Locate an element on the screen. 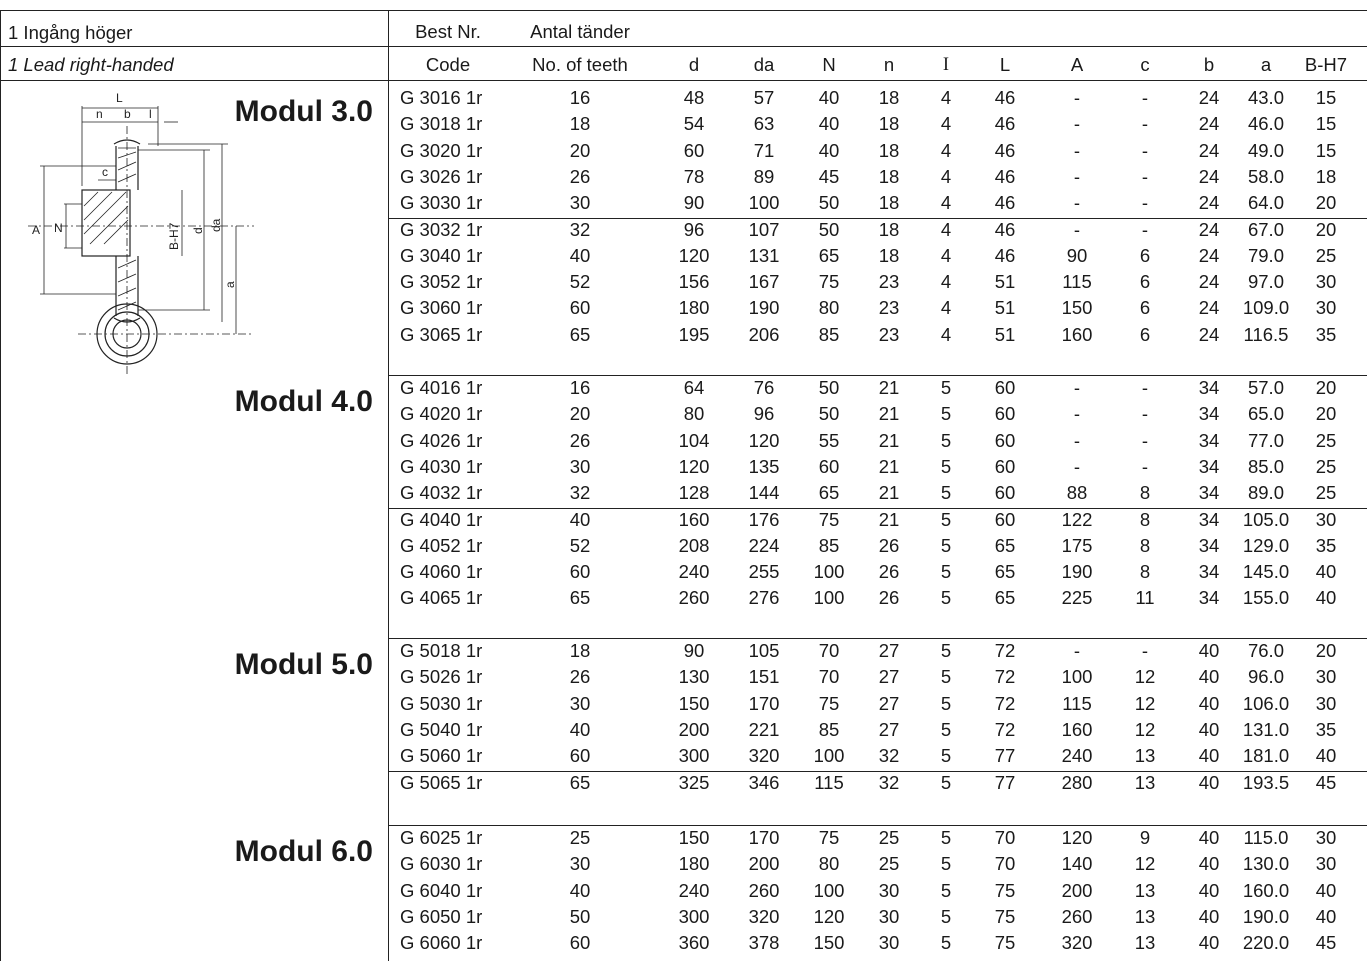 The width and height of the screenshot is (1367, 961). column-header-bottom-I: I is located at coordinates (946, 65).